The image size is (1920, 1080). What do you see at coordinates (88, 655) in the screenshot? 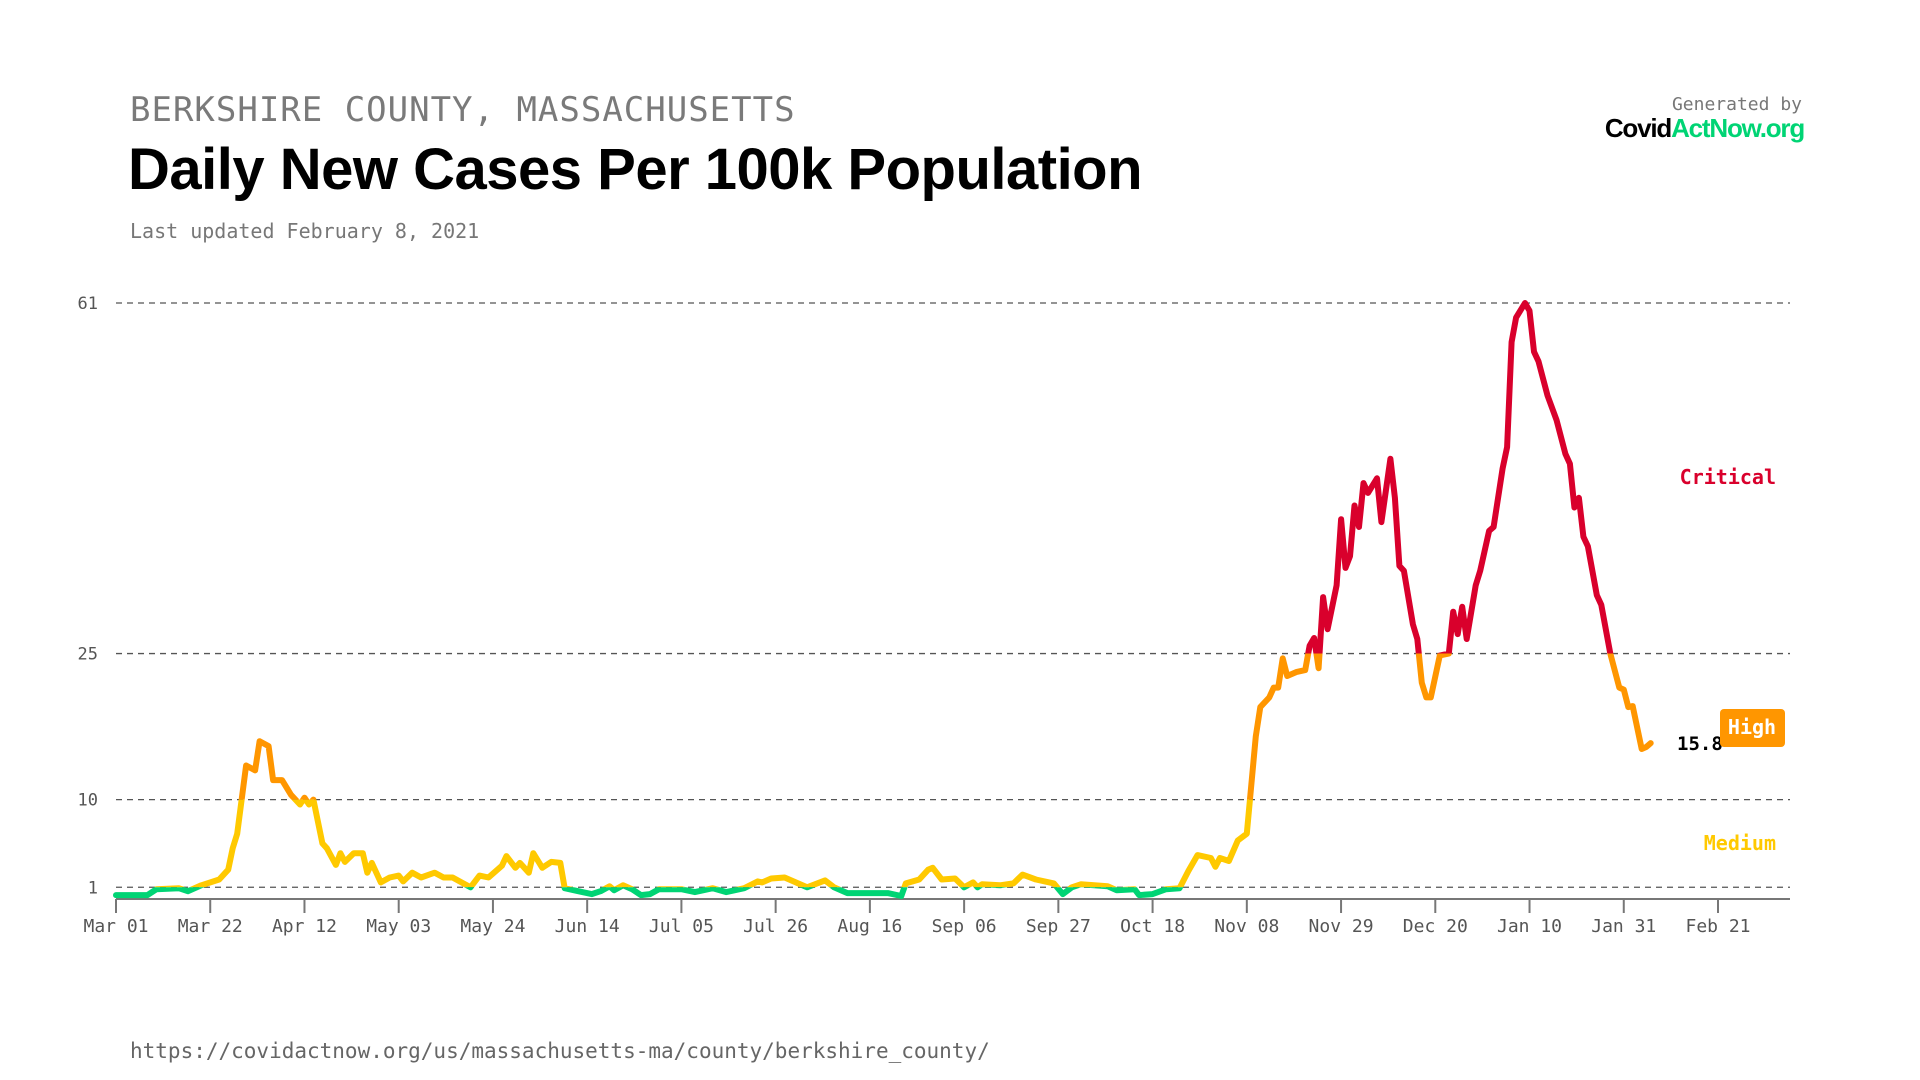
I see `y-tick-label: 25` at bounding box center [88, 655].